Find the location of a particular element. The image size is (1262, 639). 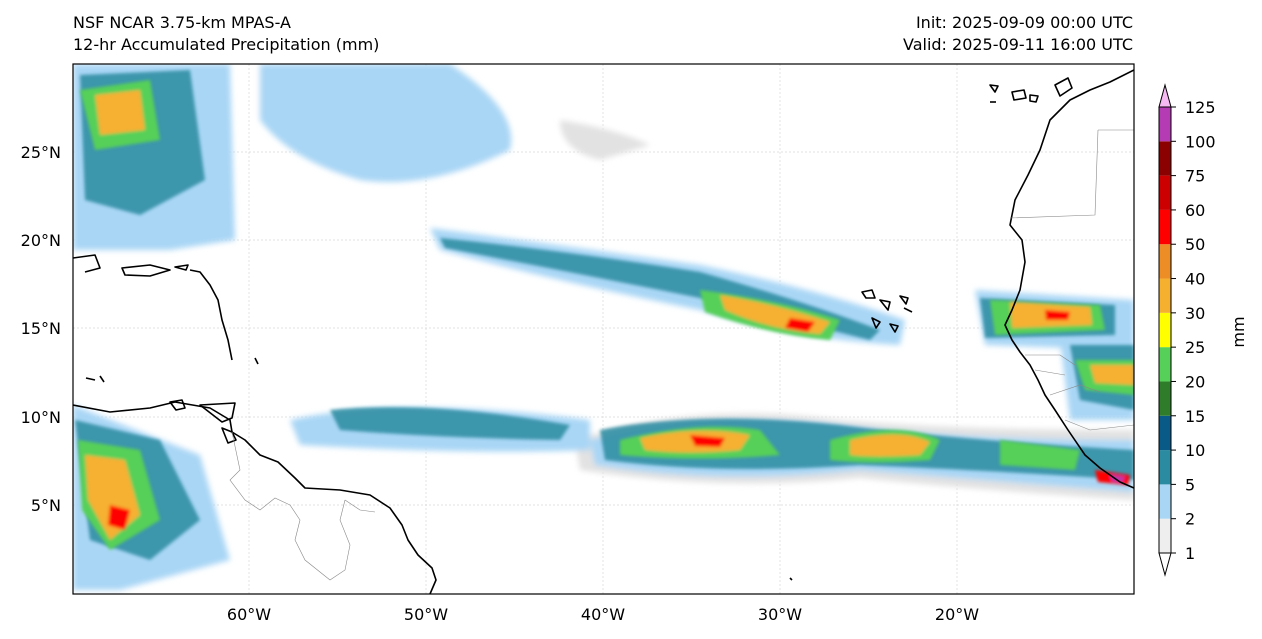

lat-label-25n: 25°N is located at coordinates (41, 152).